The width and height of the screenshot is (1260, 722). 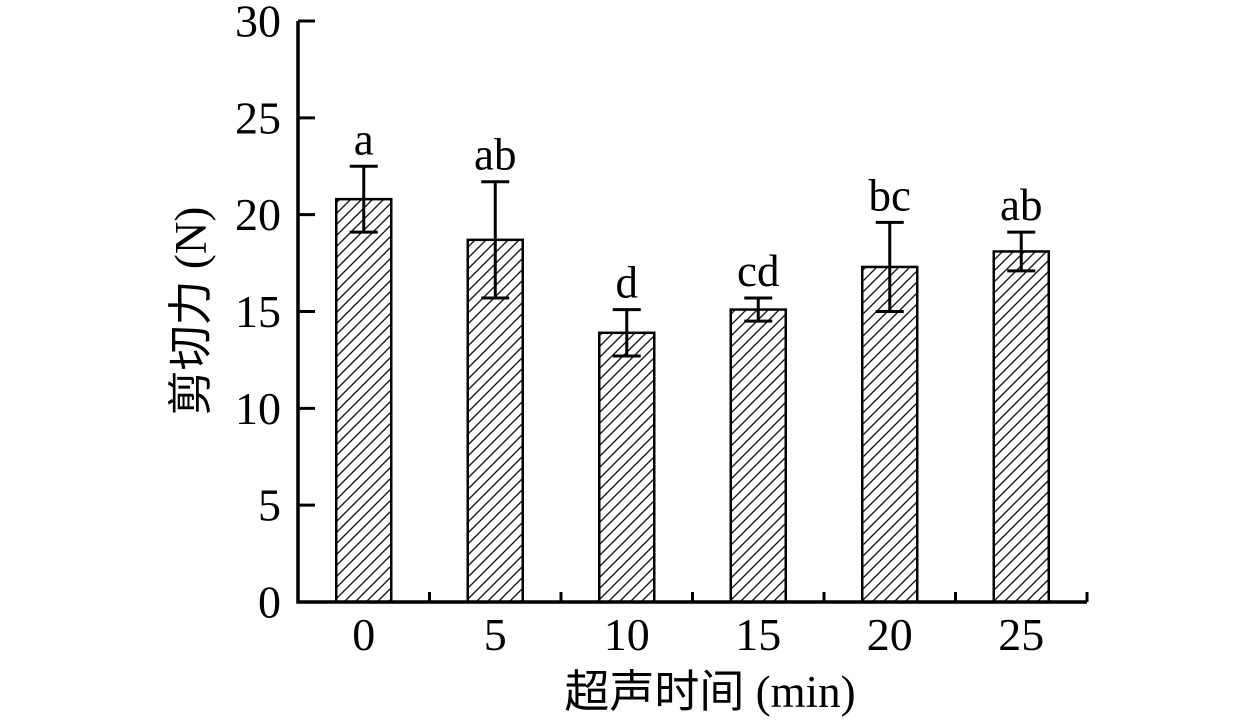 What do you see at coordinates (627, 283) in the screenshot?
I see `significance-label: d` at bounding box center [627, 283].